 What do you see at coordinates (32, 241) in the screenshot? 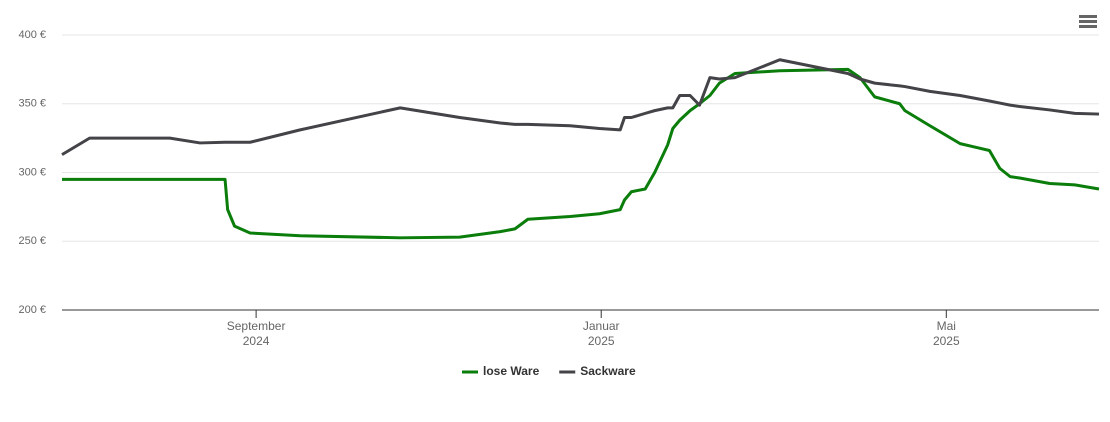
I see `y-tick-label: 250 €` at bounding box center [32, 241].